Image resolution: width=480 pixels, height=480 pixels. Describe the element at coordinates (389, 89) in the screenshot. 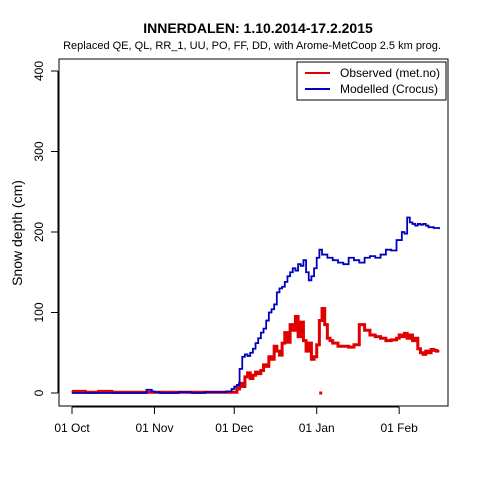

I see `legend-label-modelled: Modelled (Crocus)` at that location.